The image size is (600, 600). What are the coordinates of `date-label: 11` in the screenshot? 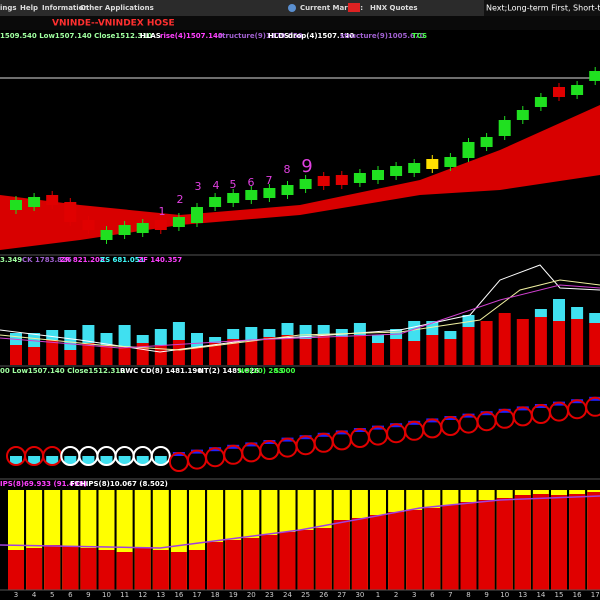 It's located at (124, 595).